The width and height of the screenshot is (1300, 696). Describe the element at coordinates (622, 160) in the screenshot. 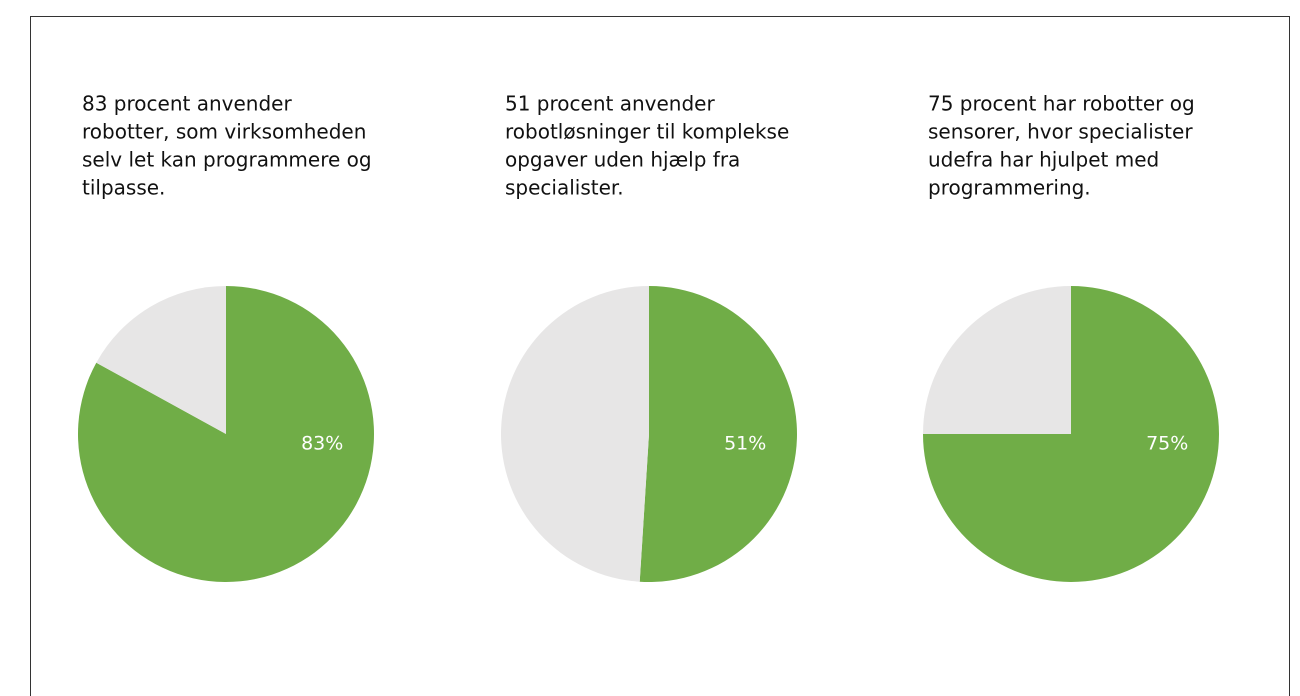

I see `chart-title-line: opgaver uden hjælp fra` at that location.